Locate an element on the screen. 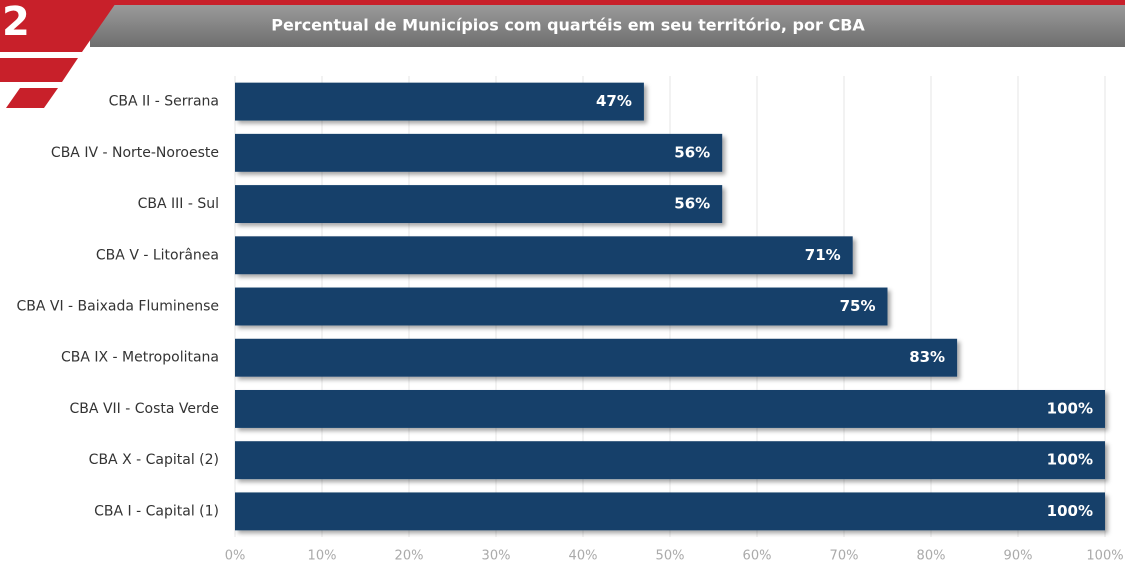 The width and height of the screenshot is (1125, 565). x-tick-label: 20% is located at coordinates (409, 556).